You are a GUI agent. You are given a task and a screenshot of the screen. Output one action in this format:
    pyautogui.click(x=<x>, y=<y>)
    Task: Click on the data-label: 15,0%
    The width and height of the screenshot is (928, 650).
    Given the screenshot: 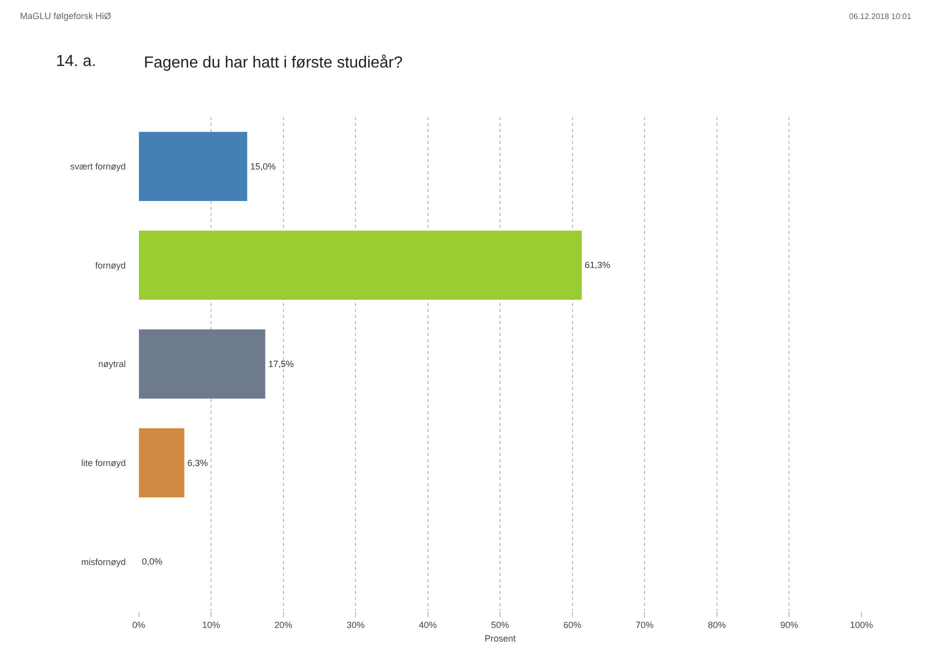 What is the action you would take?
    pyautogui.click(x=263, y=166)
    